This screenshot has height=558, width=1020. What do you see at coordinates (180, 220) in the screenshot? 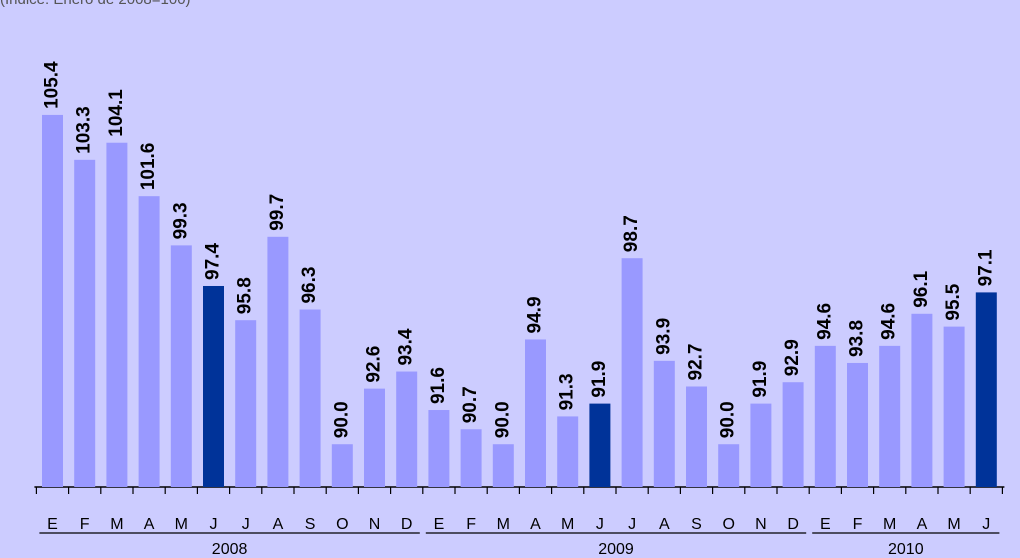
I see `value-label: 99.3` at bounding box center [180, 220].